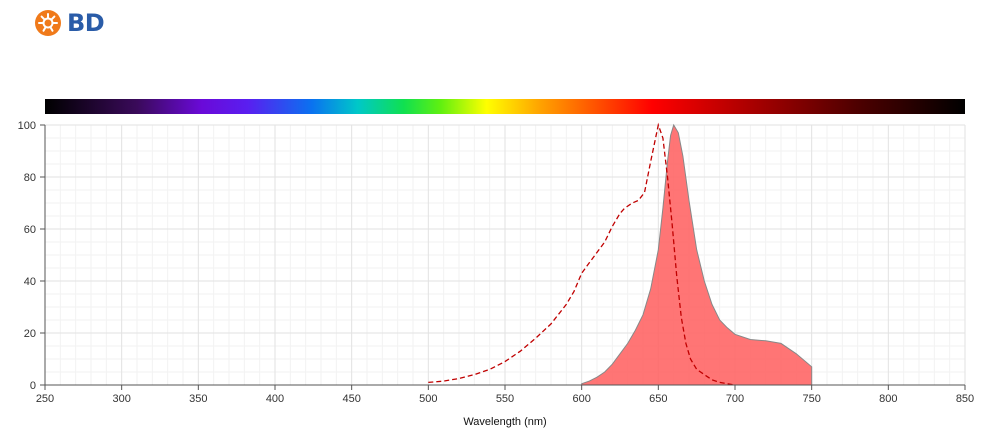 The width and height of the screenshot is (990, 435). What do you see at coordinates (505, 106) in the screenshot?
I see `spectrum-color-bar` at bounding box center [505, 106].